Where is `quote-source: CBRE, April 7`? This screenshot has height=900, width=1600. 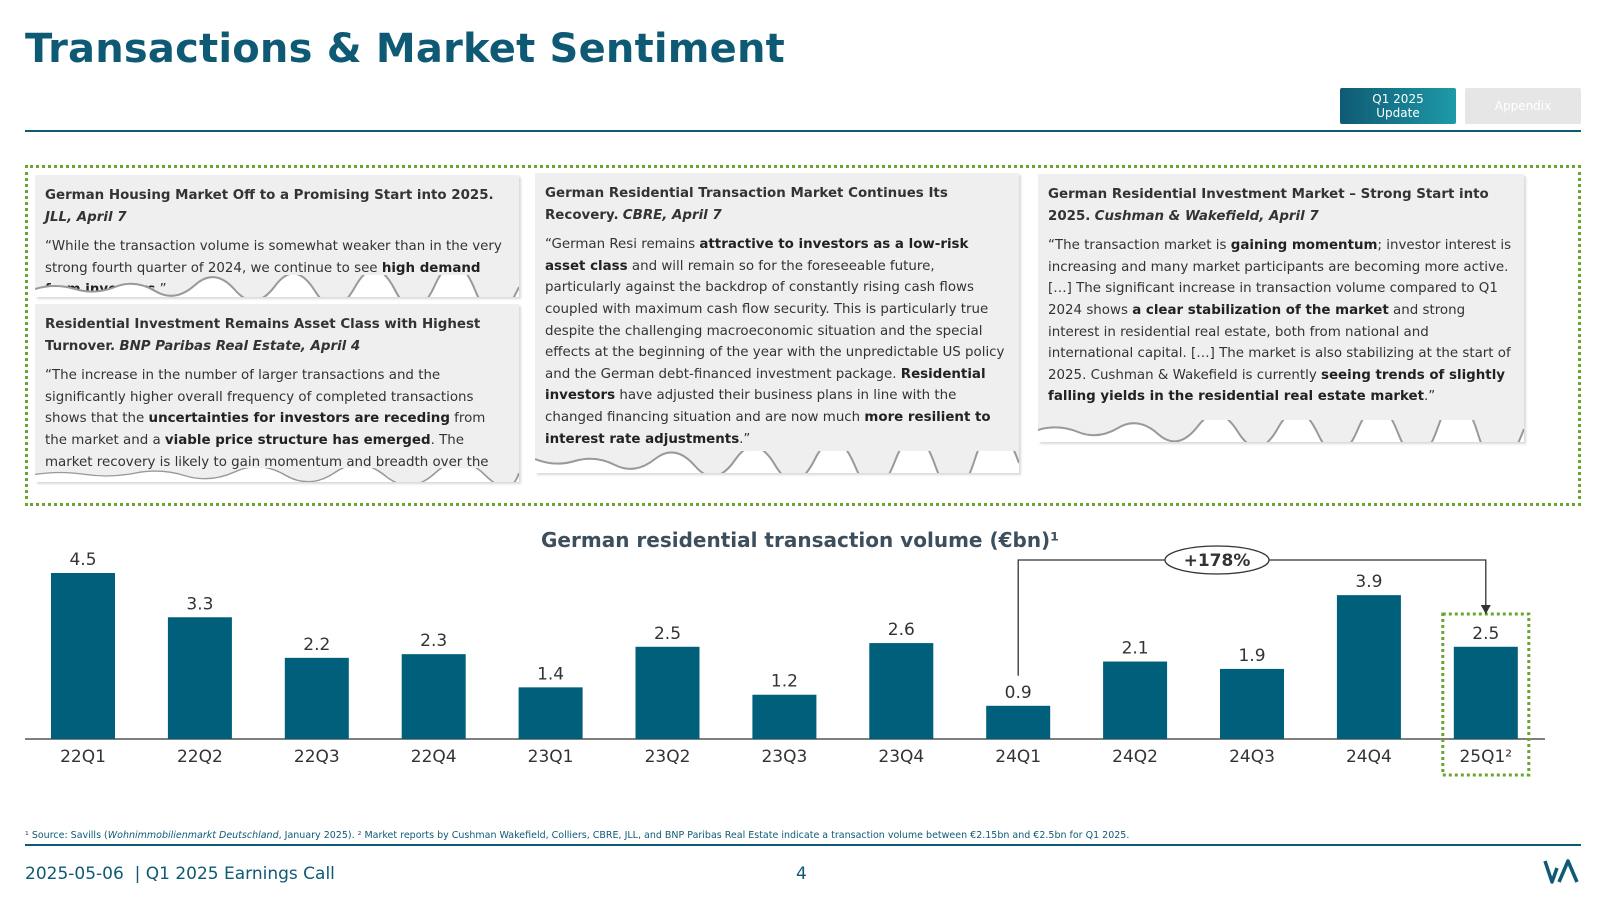
quote-source: CBRE, April 7 is located at coordinates (672, 215).